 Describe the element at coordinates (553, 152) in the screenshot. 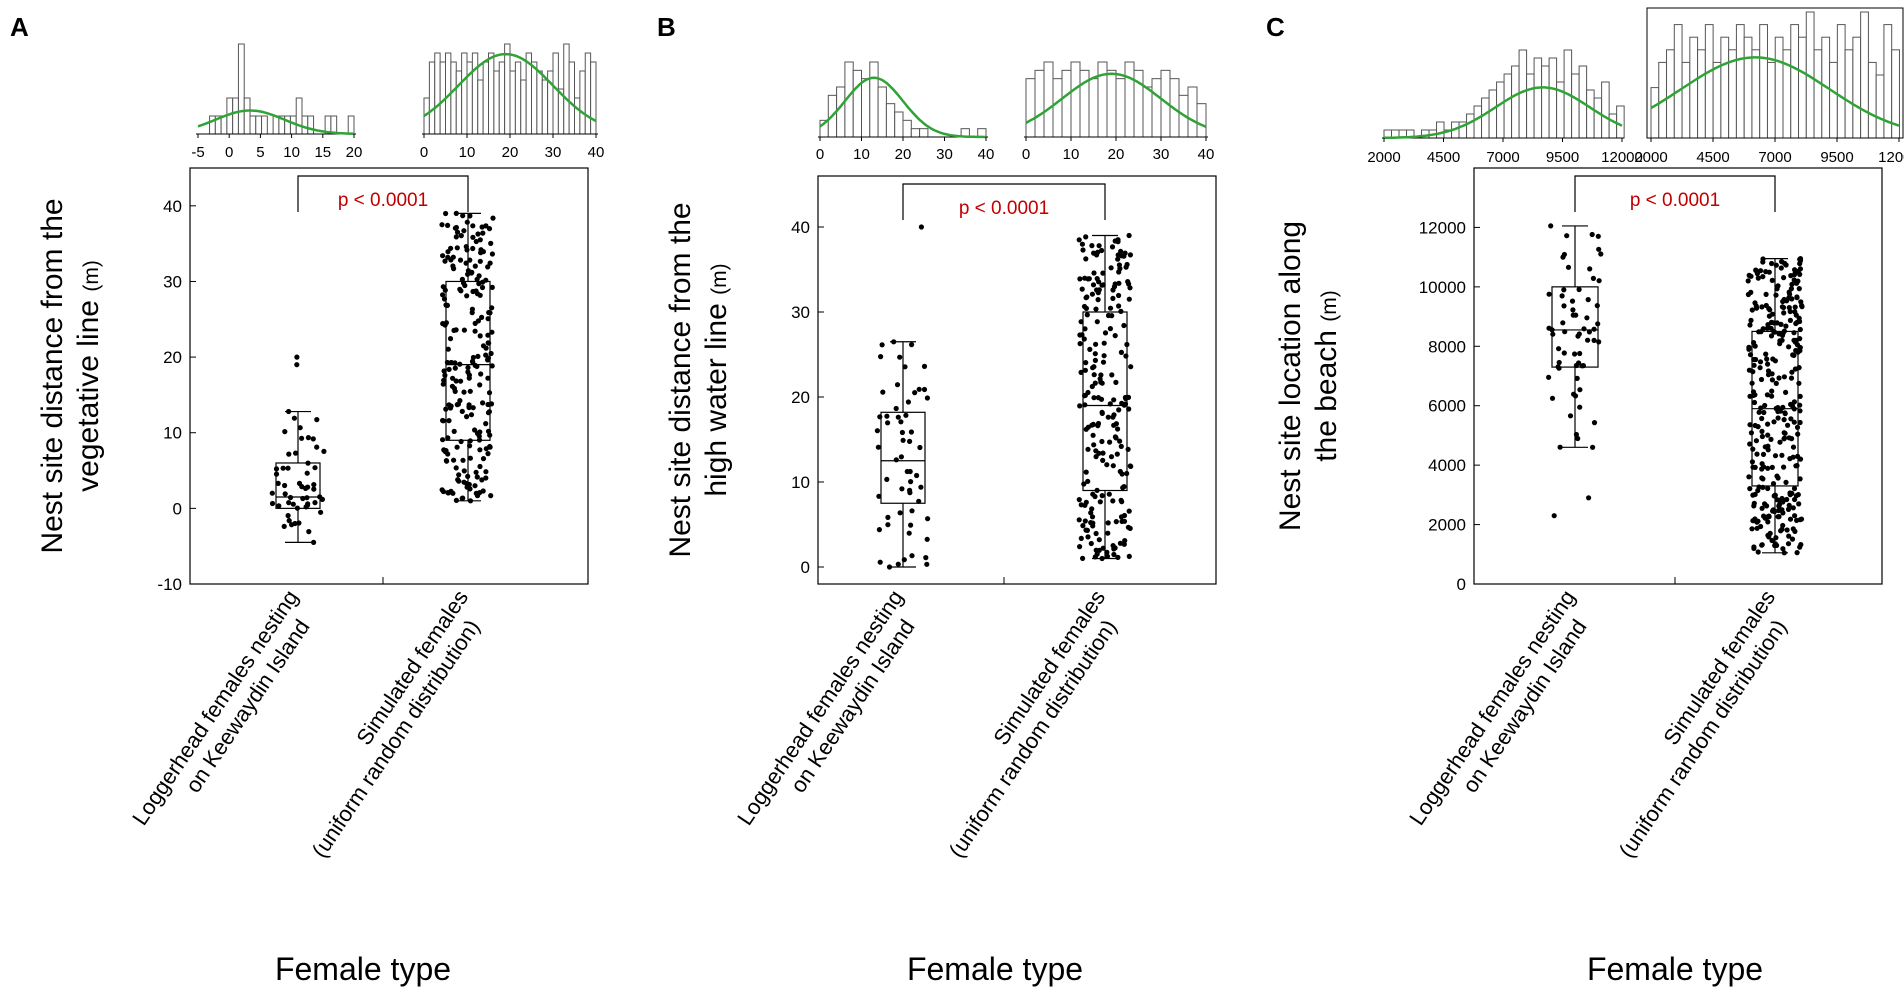

I see `histogram-tick-label: 30` at that location.